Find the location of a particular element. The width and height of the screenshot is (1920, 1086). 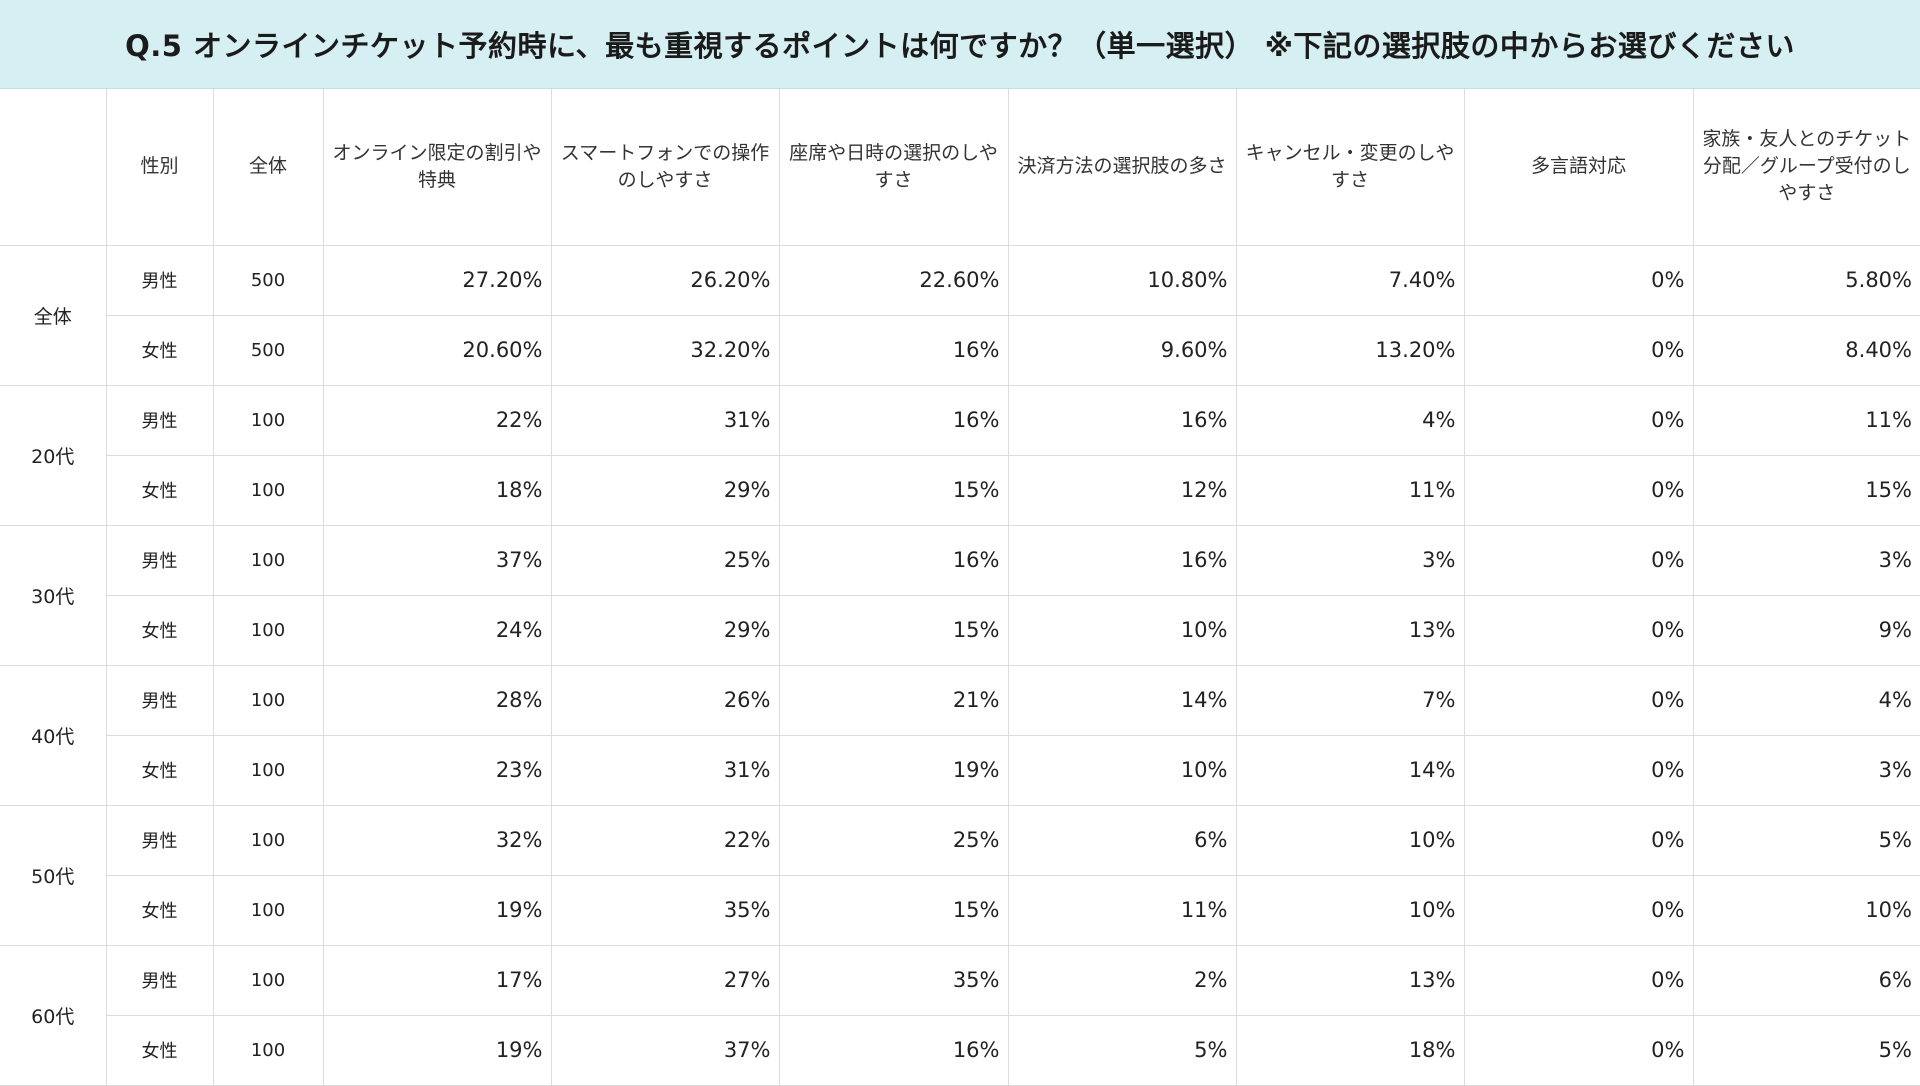

table-row: 50代 男性 100 32% 22% 25% 6% 10% 0% 5% is located at coordinates (960, 875).